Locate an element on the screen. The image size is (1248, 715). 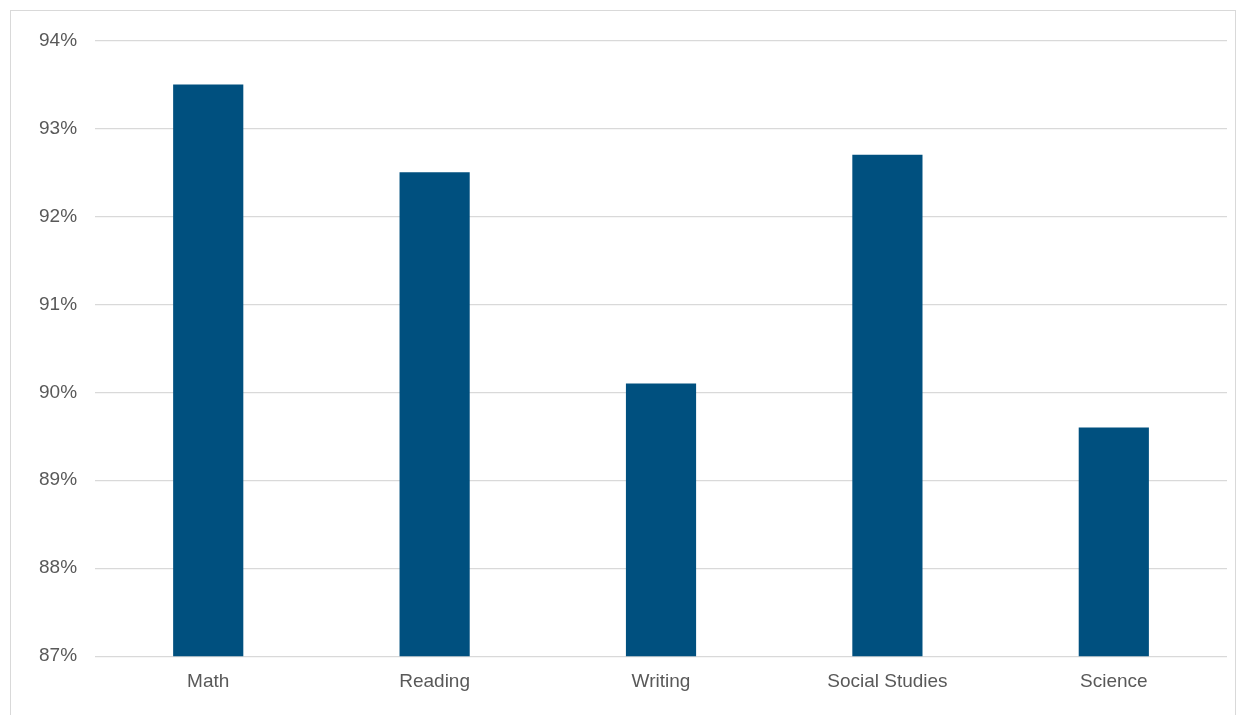
y-tick-label: 89% is located at coordinates (58, 479).